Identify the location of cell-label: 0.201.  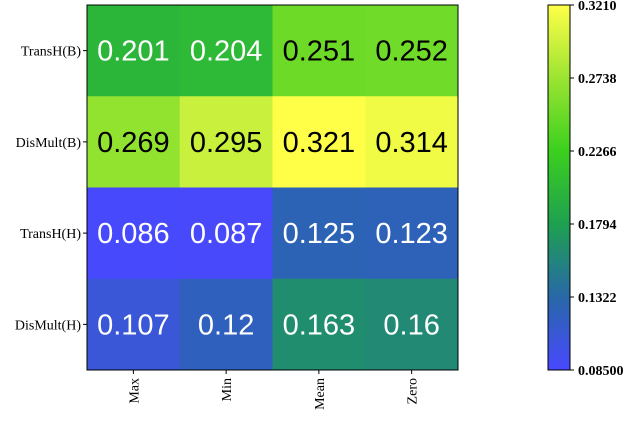
(133, 52).